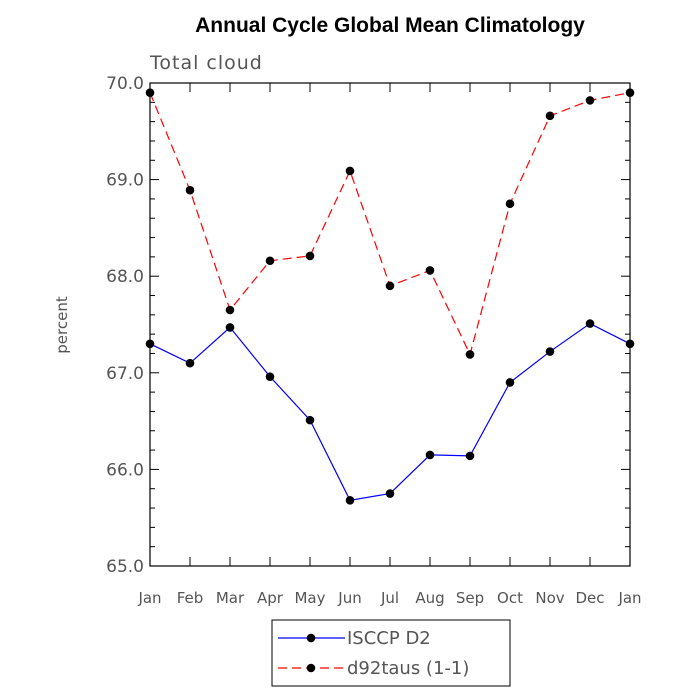 This screenshot has width=700, height=700. Describe the element at coordinates (62, 325) in the screenshot. I see `y-axis-label: percent` at that location.